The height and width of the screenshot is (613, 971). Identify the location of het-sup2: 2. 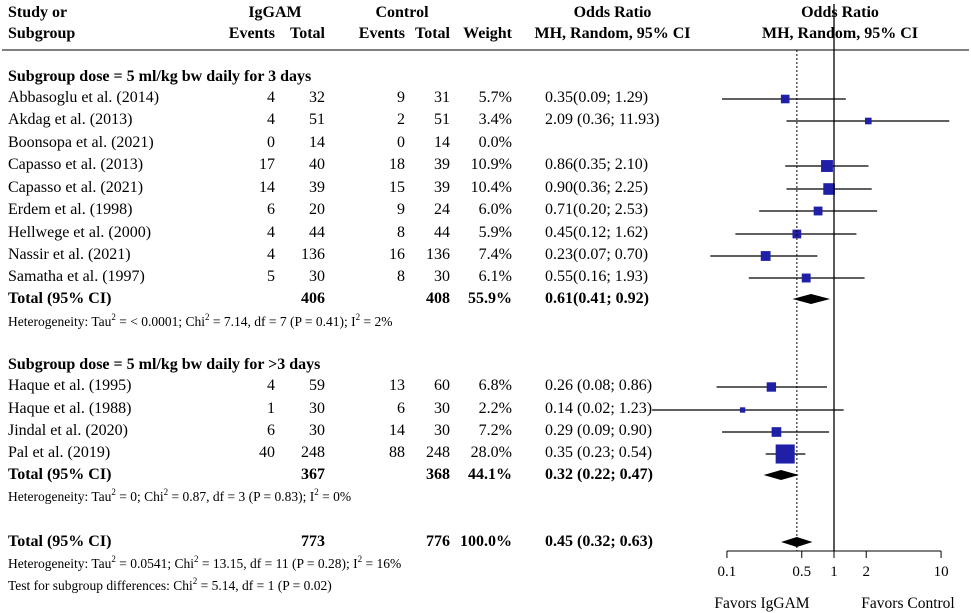
(207, 316).